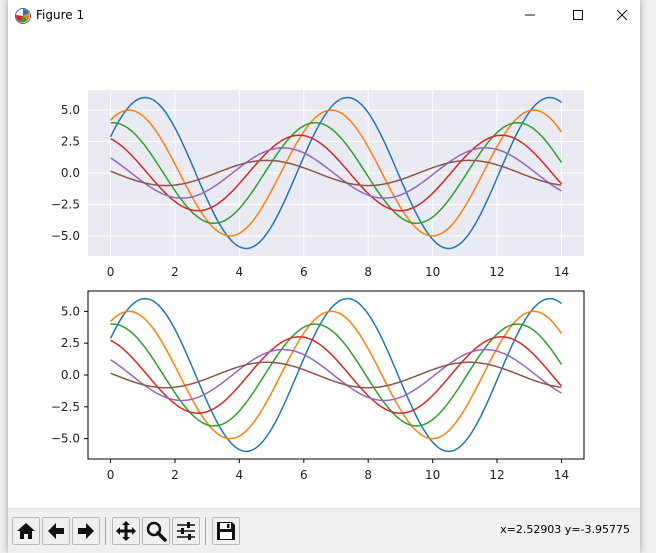  I want to click on window-title: Figure 1, so click(60, 15).